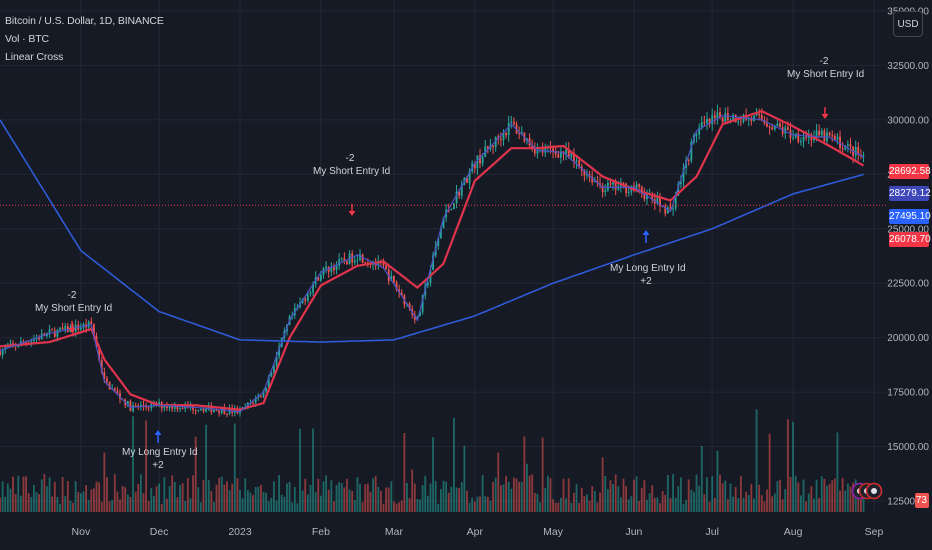 Image resolution: width=932 pixels, height=550 pixels. Describe the element at coordinates (908, 24) in the screenshot. I see `currency-button: USD` at that location.